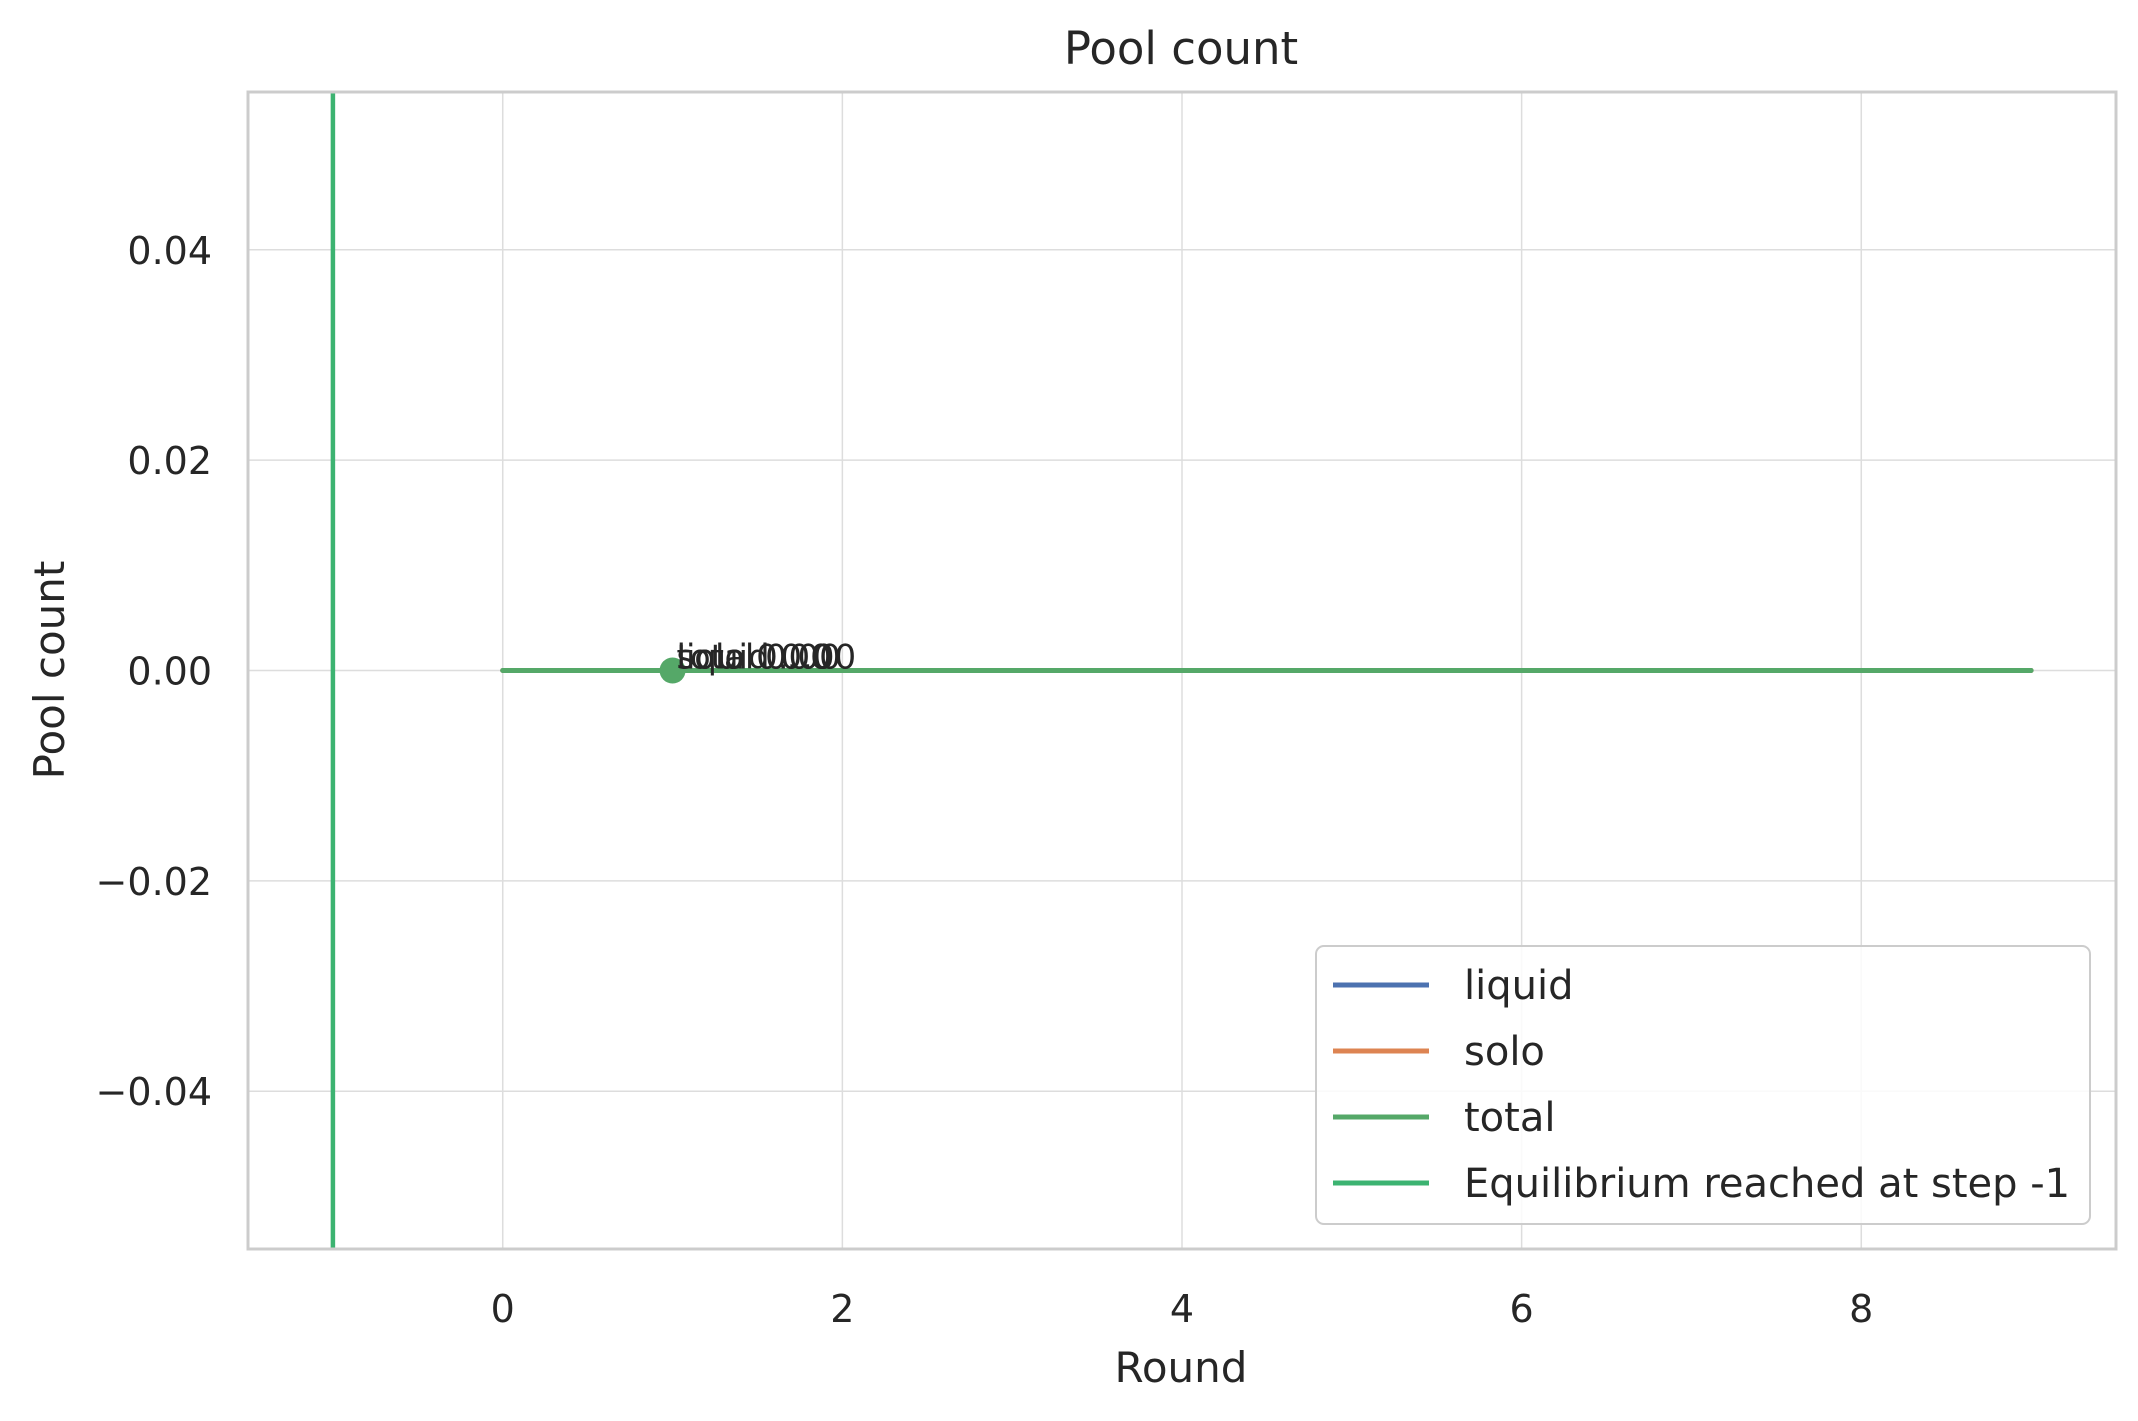 The width and height of the screenshot is (2138, 1421). I want to click on legend-label: solo, so click(1504, 1052).